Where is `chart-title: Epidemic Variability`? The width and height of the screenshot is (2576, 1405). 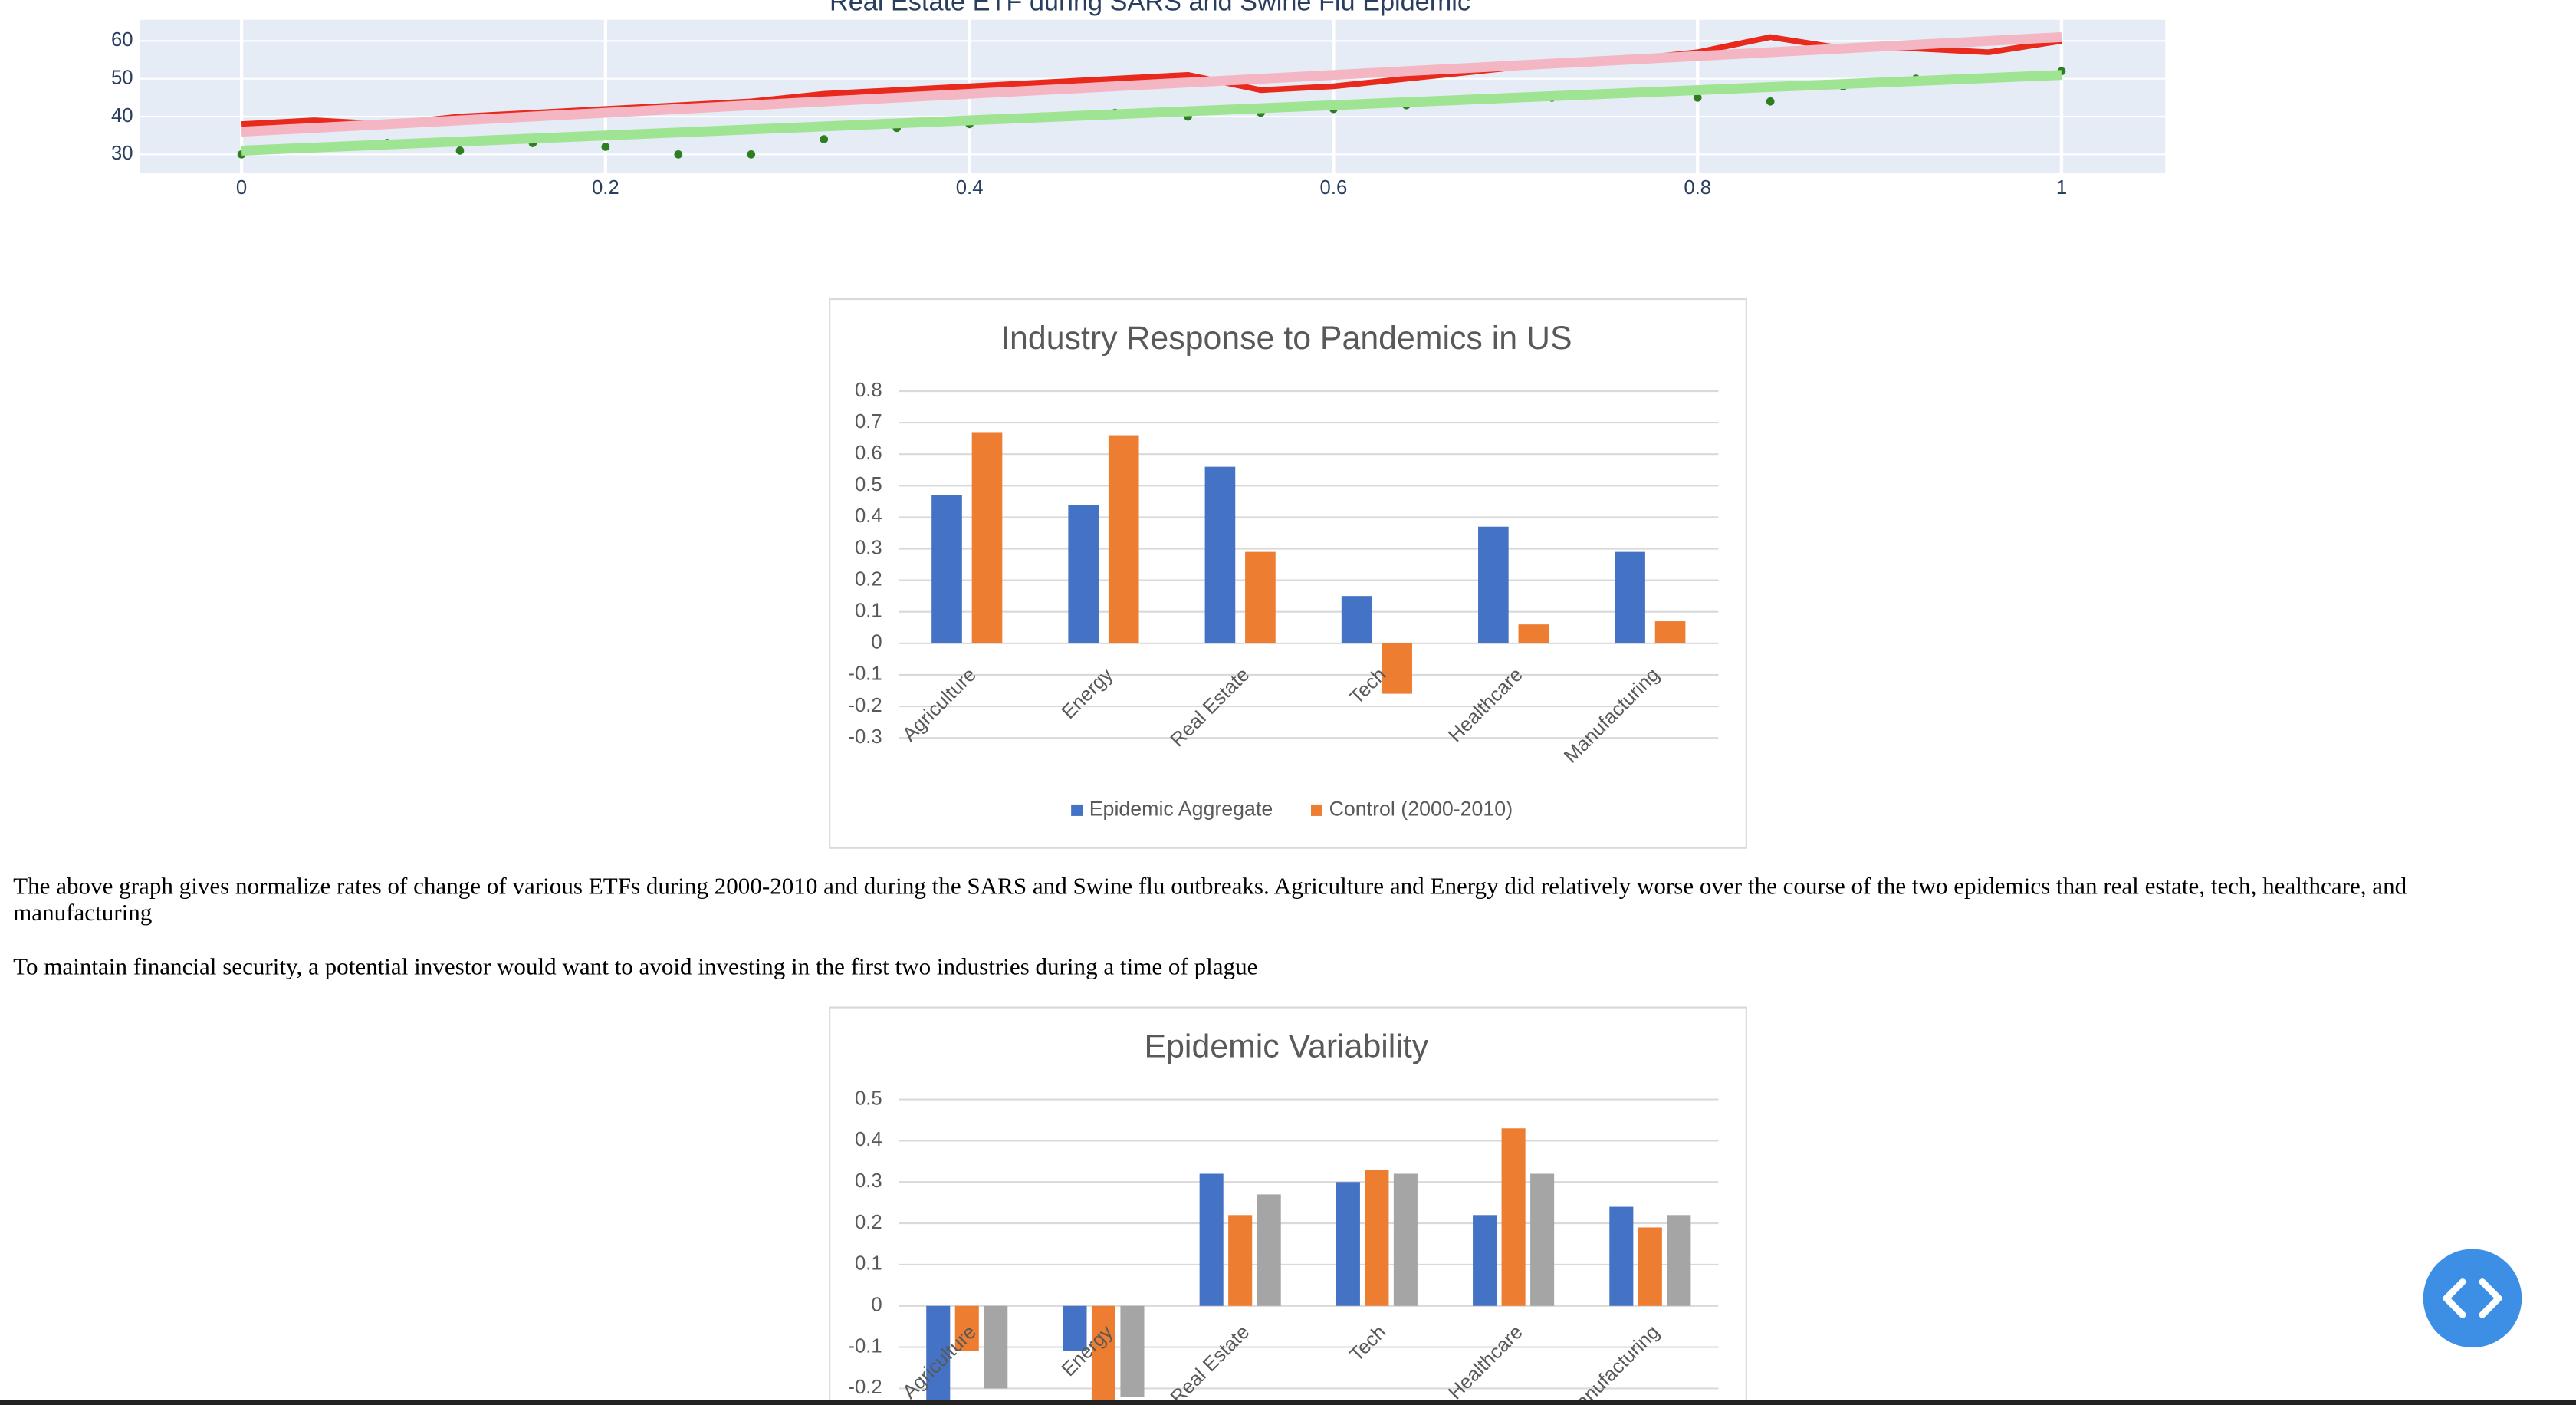
chart-title: Epidemic Variability is located at coordinates (1287, 1046).